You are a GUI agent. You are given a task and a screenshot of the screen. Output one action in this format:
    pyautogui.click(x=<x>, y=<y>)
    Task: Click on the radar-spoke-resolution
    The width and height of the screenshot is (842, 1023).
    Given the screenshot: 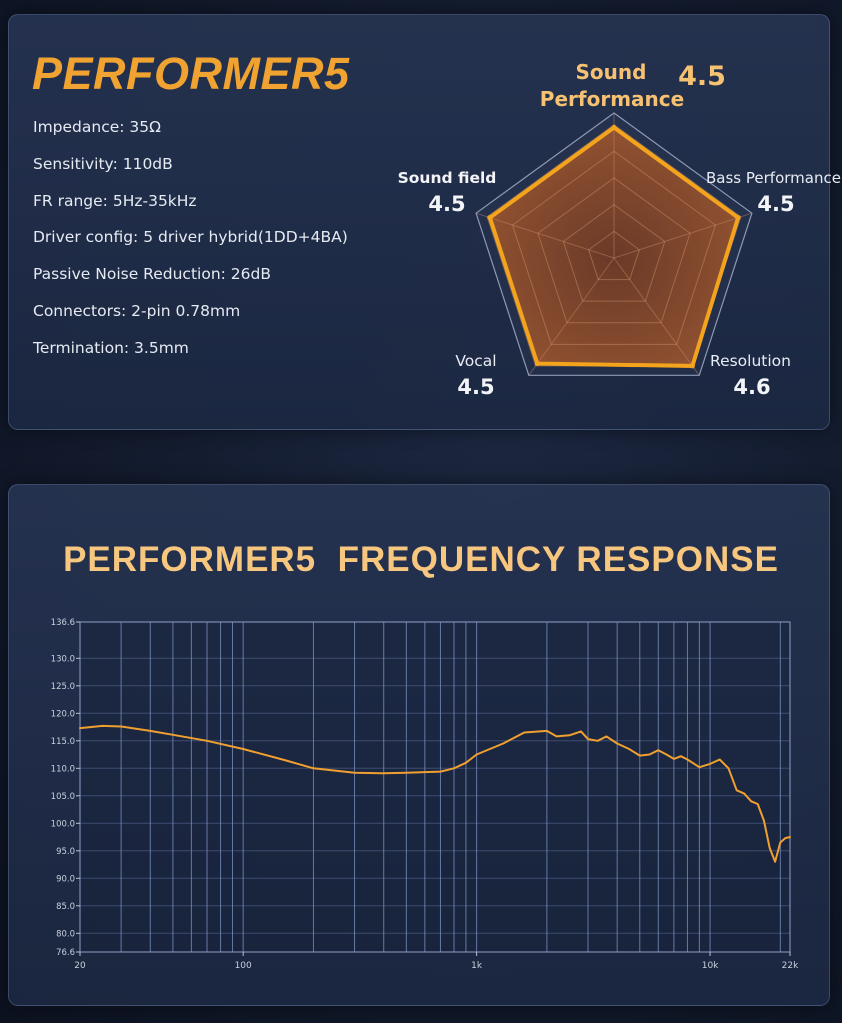 What is the action you would take?
    pyautogui.click(x=656, y=316)
    